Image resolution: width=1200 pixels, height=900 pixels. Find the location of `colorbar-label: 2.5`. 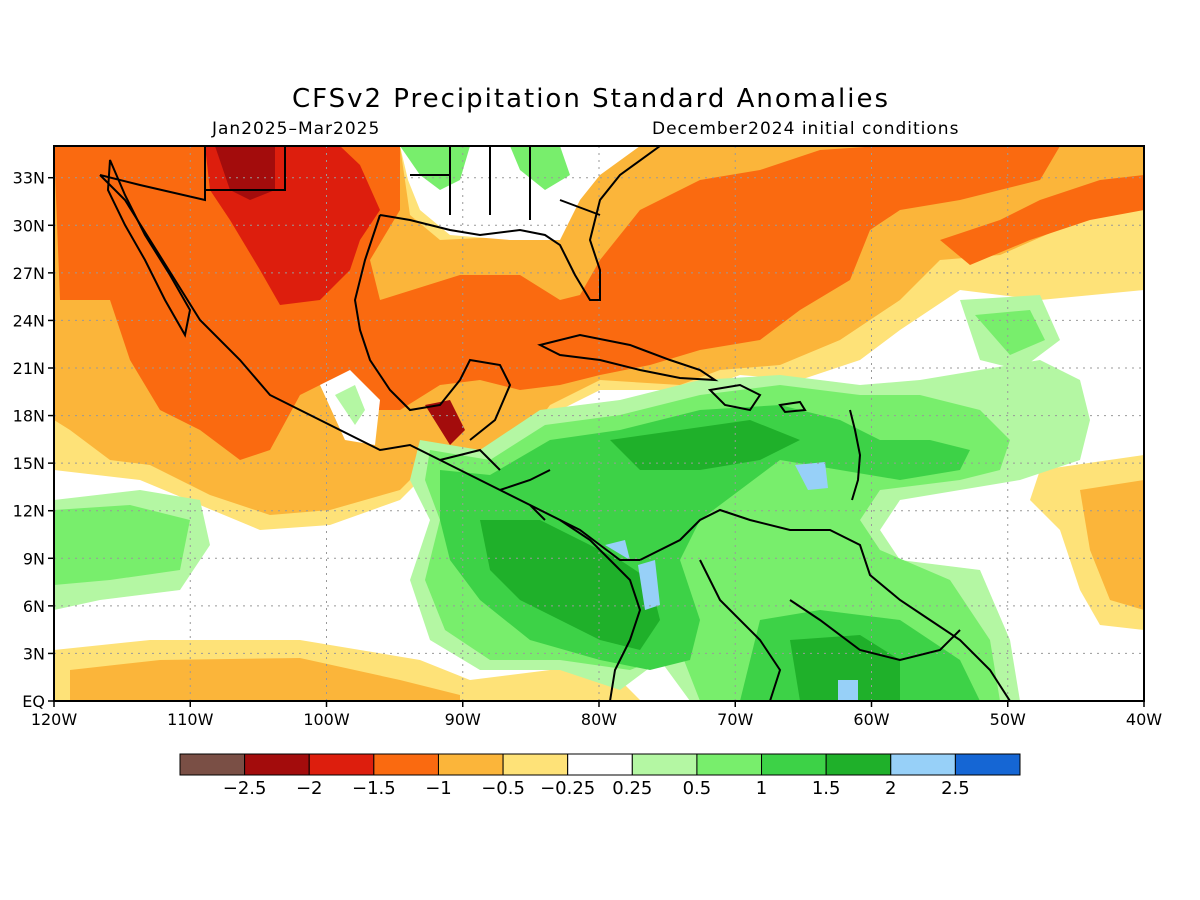

colorbar-label: 2.5 is located at coordinates (955, 788).